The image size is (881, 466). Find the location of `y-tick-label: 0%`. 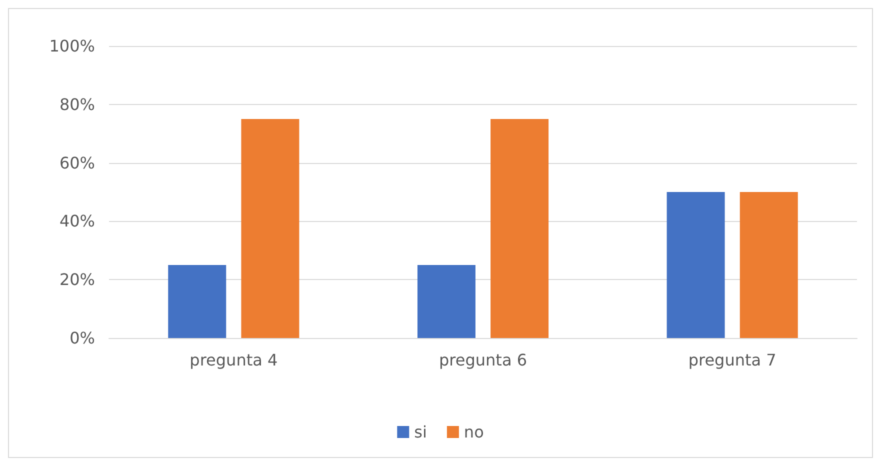

y-tick-label: 0% is located at coordinates (82, 338).